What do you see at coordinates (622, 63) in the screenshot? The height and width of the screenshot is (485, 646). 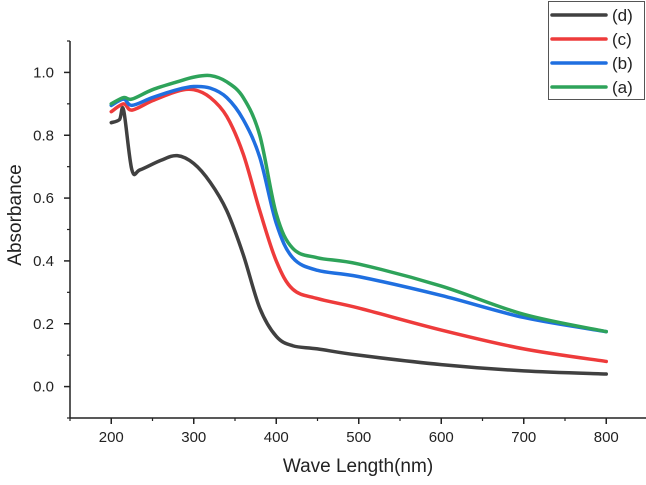 I see `legend-label: (b)` at bounding box center [622, 63].